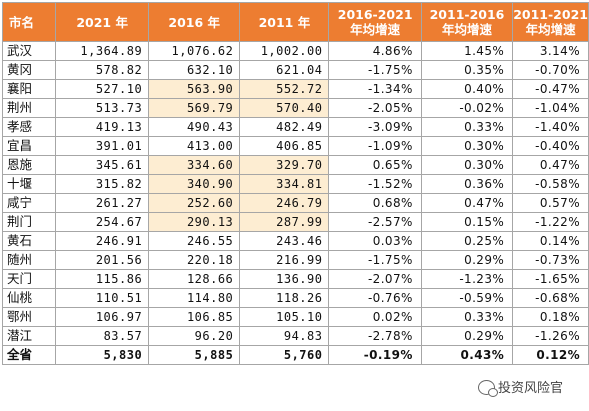  I want to click on value-2016-cell: 334.60, so click(194, 165).